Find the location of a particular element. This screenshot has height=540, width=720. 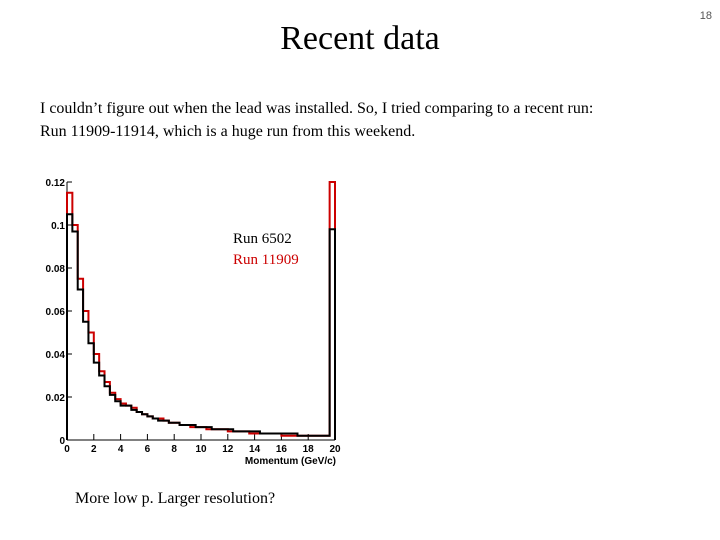

y-tick-label: 0.02 is located at coordinates (56, 398).